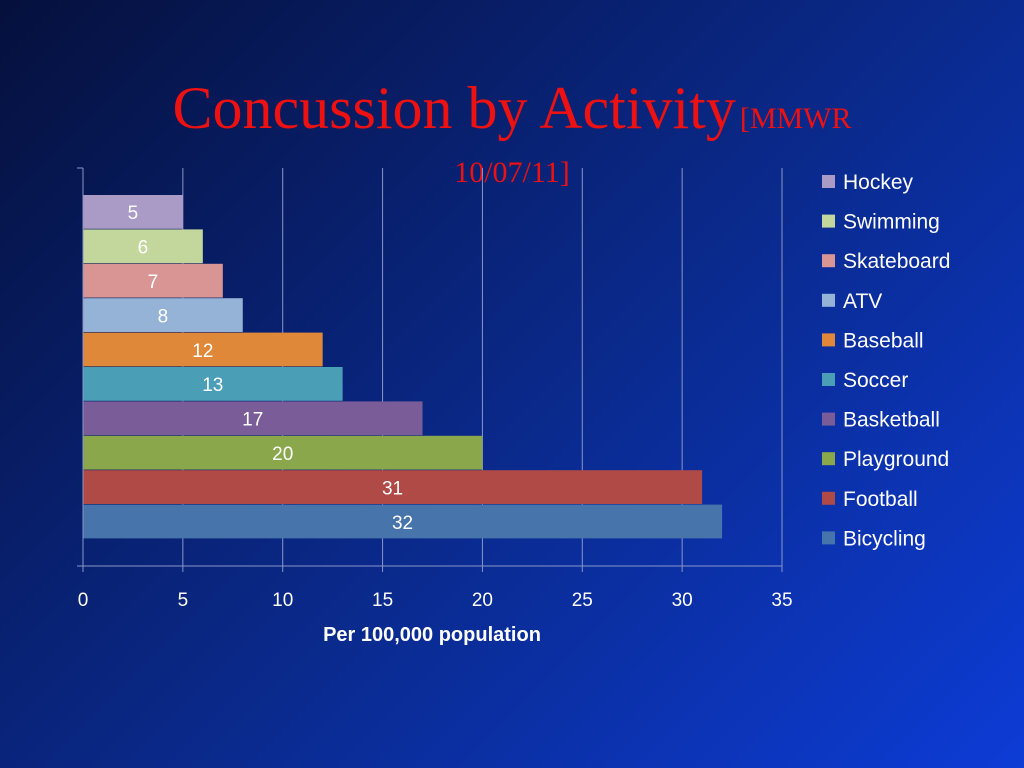 Image resolution: width=1024 pixels, height=768 pixels. I want to click on data-label-atv: 8, so click(163, 316).